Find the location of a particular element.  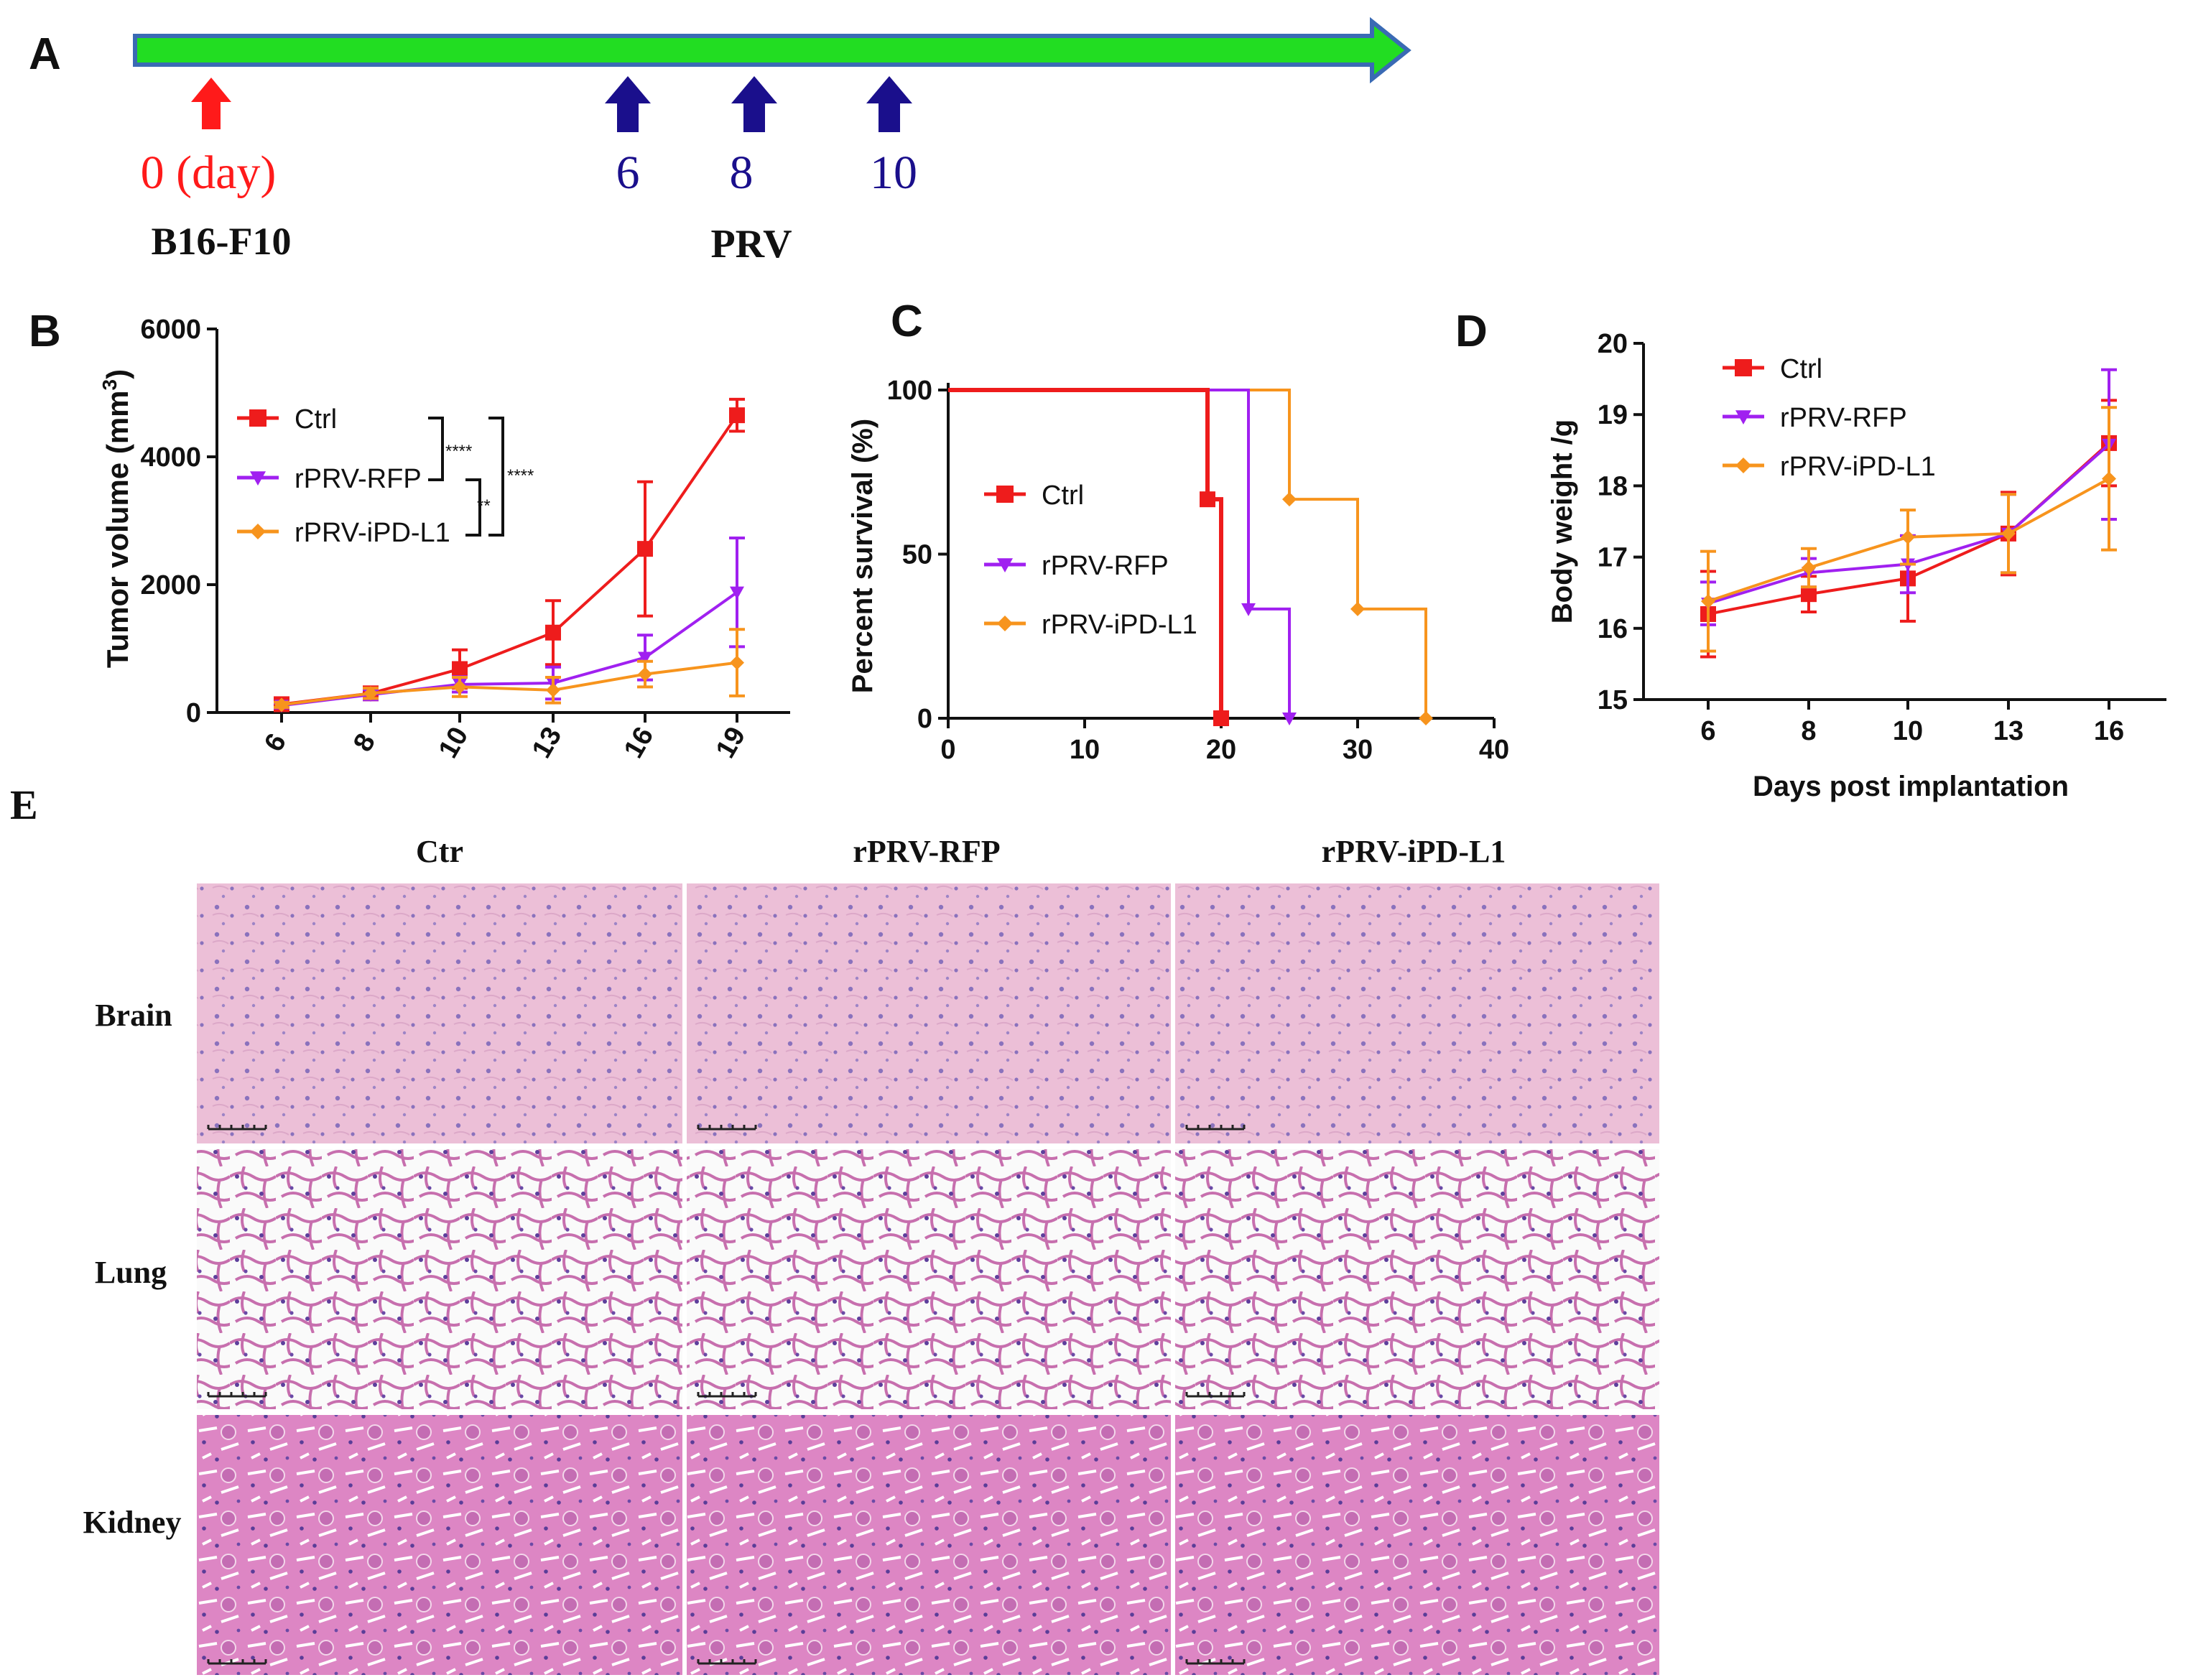

d-x-axis-label: Days post implantation is located at coordinates (1911, 786).